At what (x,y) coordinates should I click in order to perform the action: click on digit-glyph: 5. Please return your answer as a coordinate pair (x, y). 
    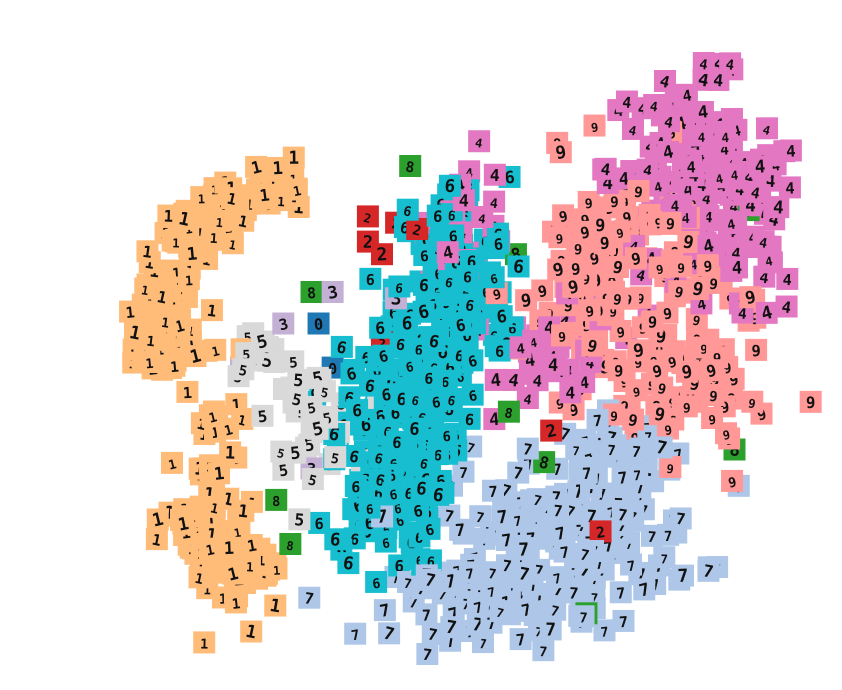
    Looking at the image, I should click on (298, 380).